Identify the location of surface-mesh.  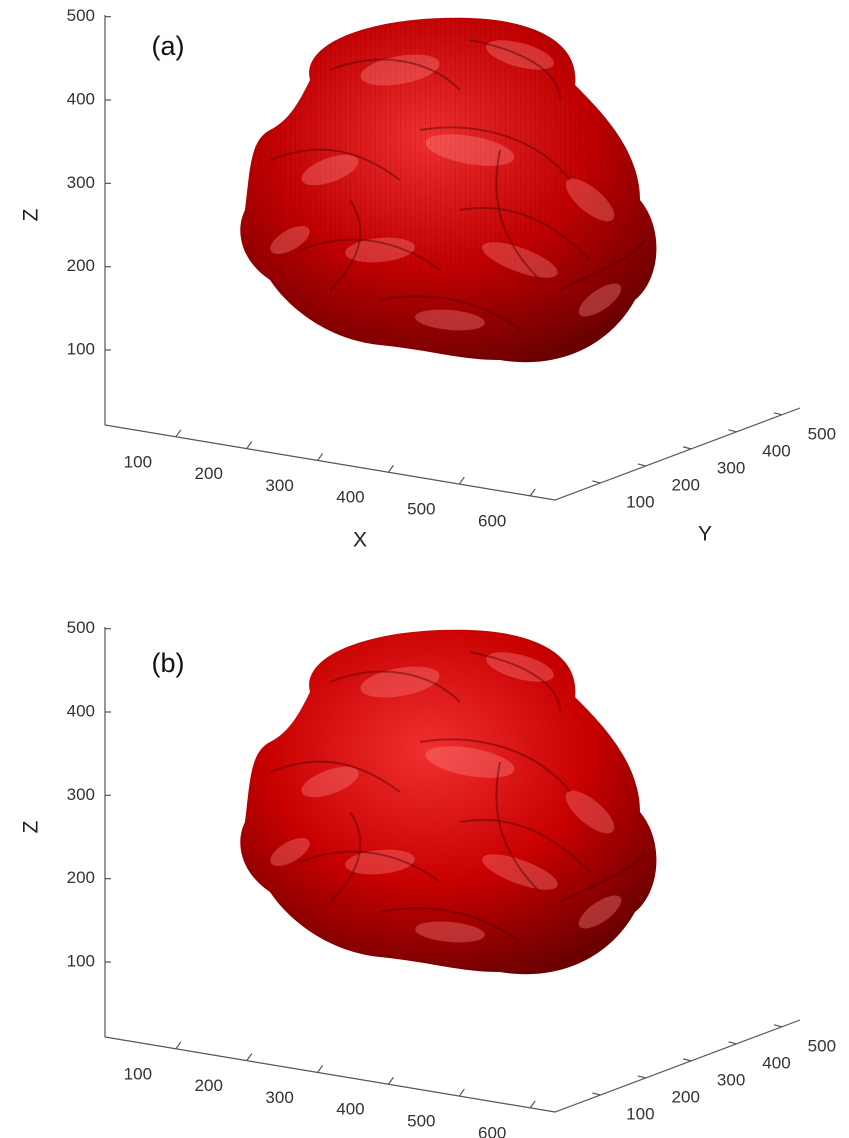
(448, 190).